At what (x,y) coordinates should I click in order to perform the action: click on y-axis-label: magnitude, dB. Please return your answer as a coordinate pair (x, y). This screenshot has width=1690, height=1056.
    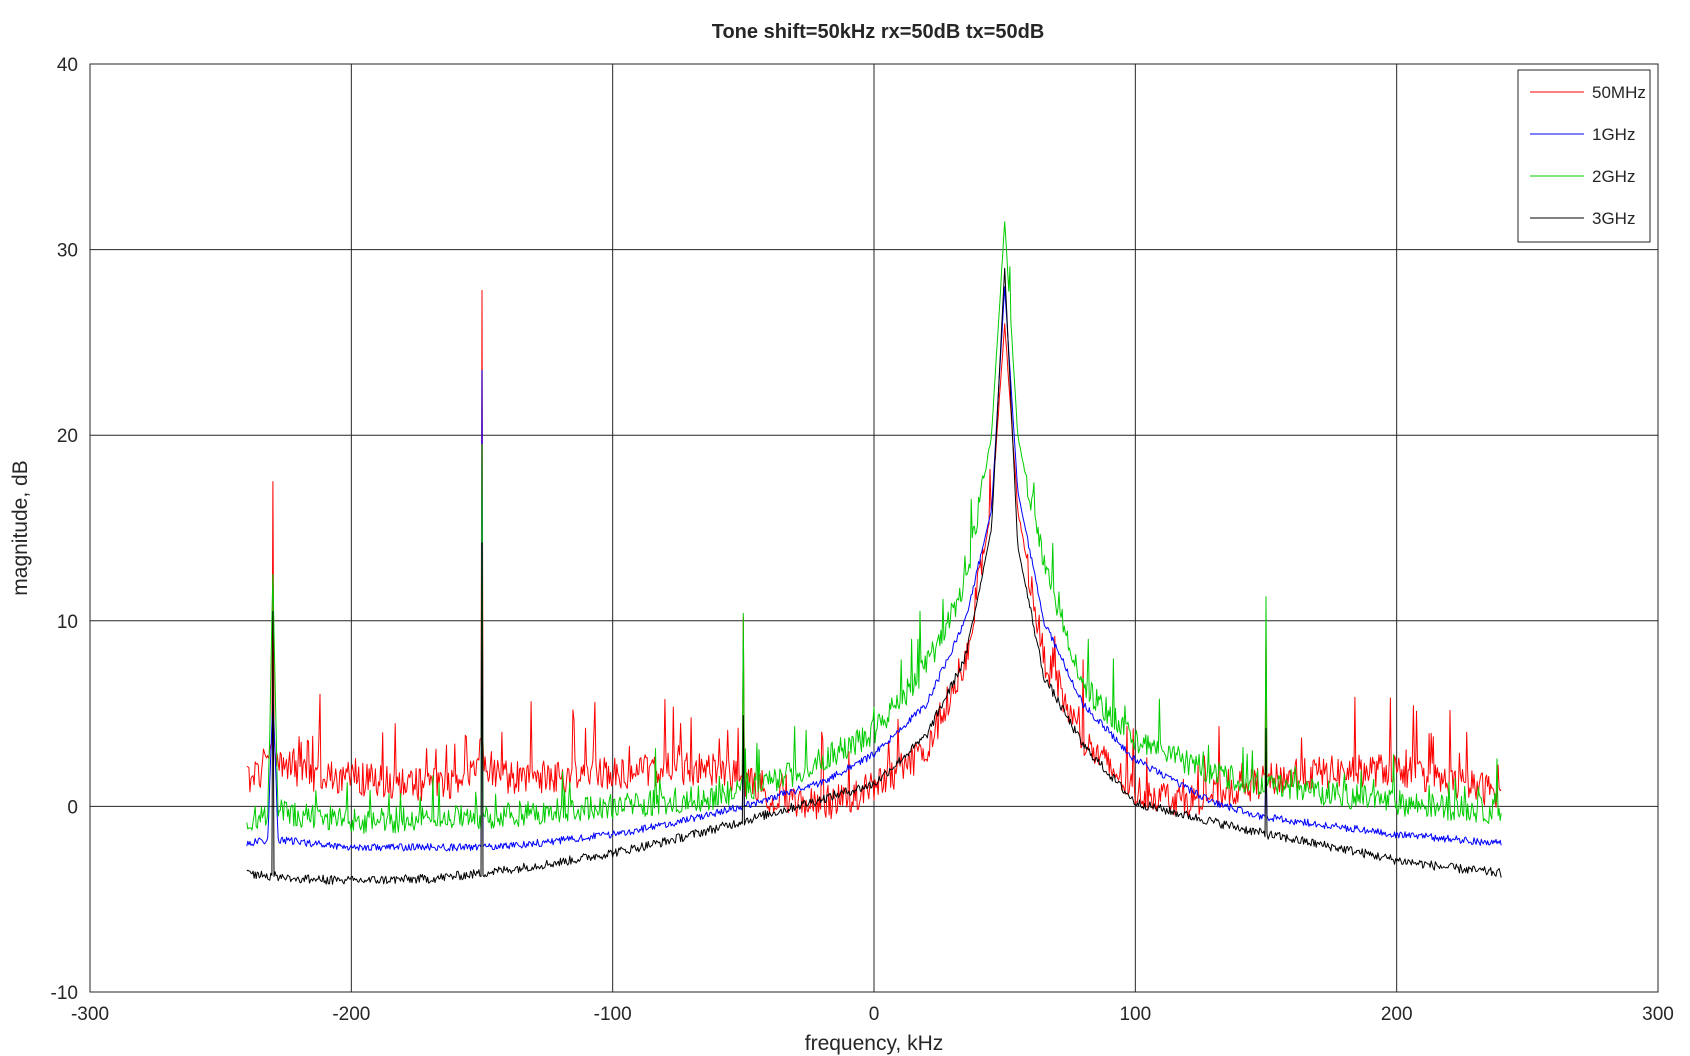
    Looking at the image, I should click on (20, 527).